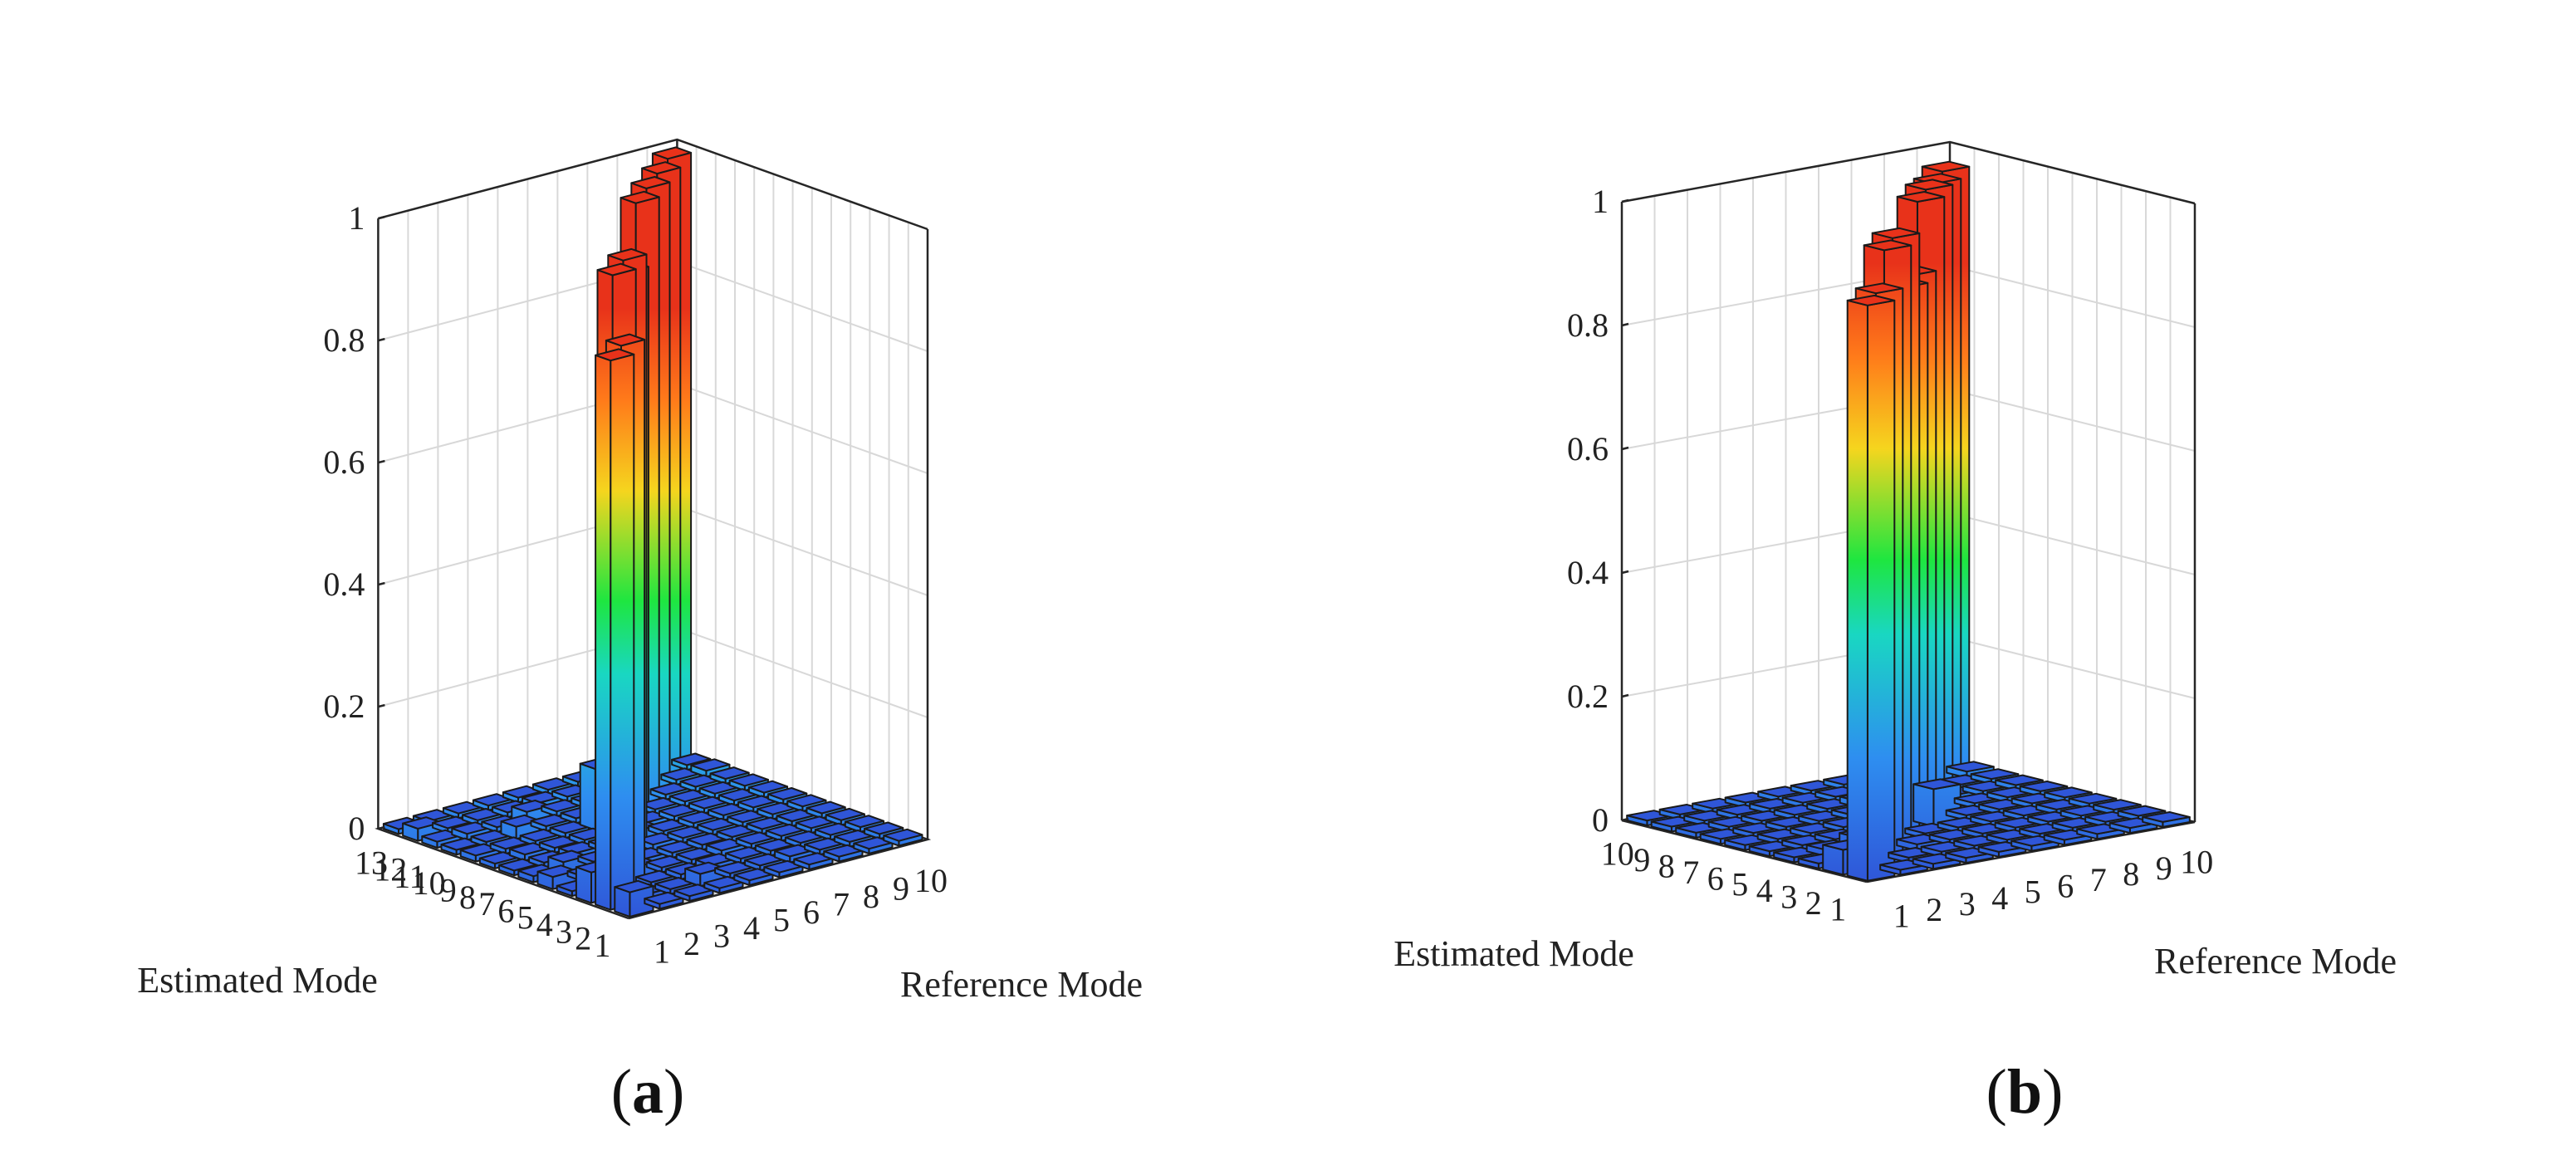  I want to click on bar-b-est1-ref1, so click(1871, 588).